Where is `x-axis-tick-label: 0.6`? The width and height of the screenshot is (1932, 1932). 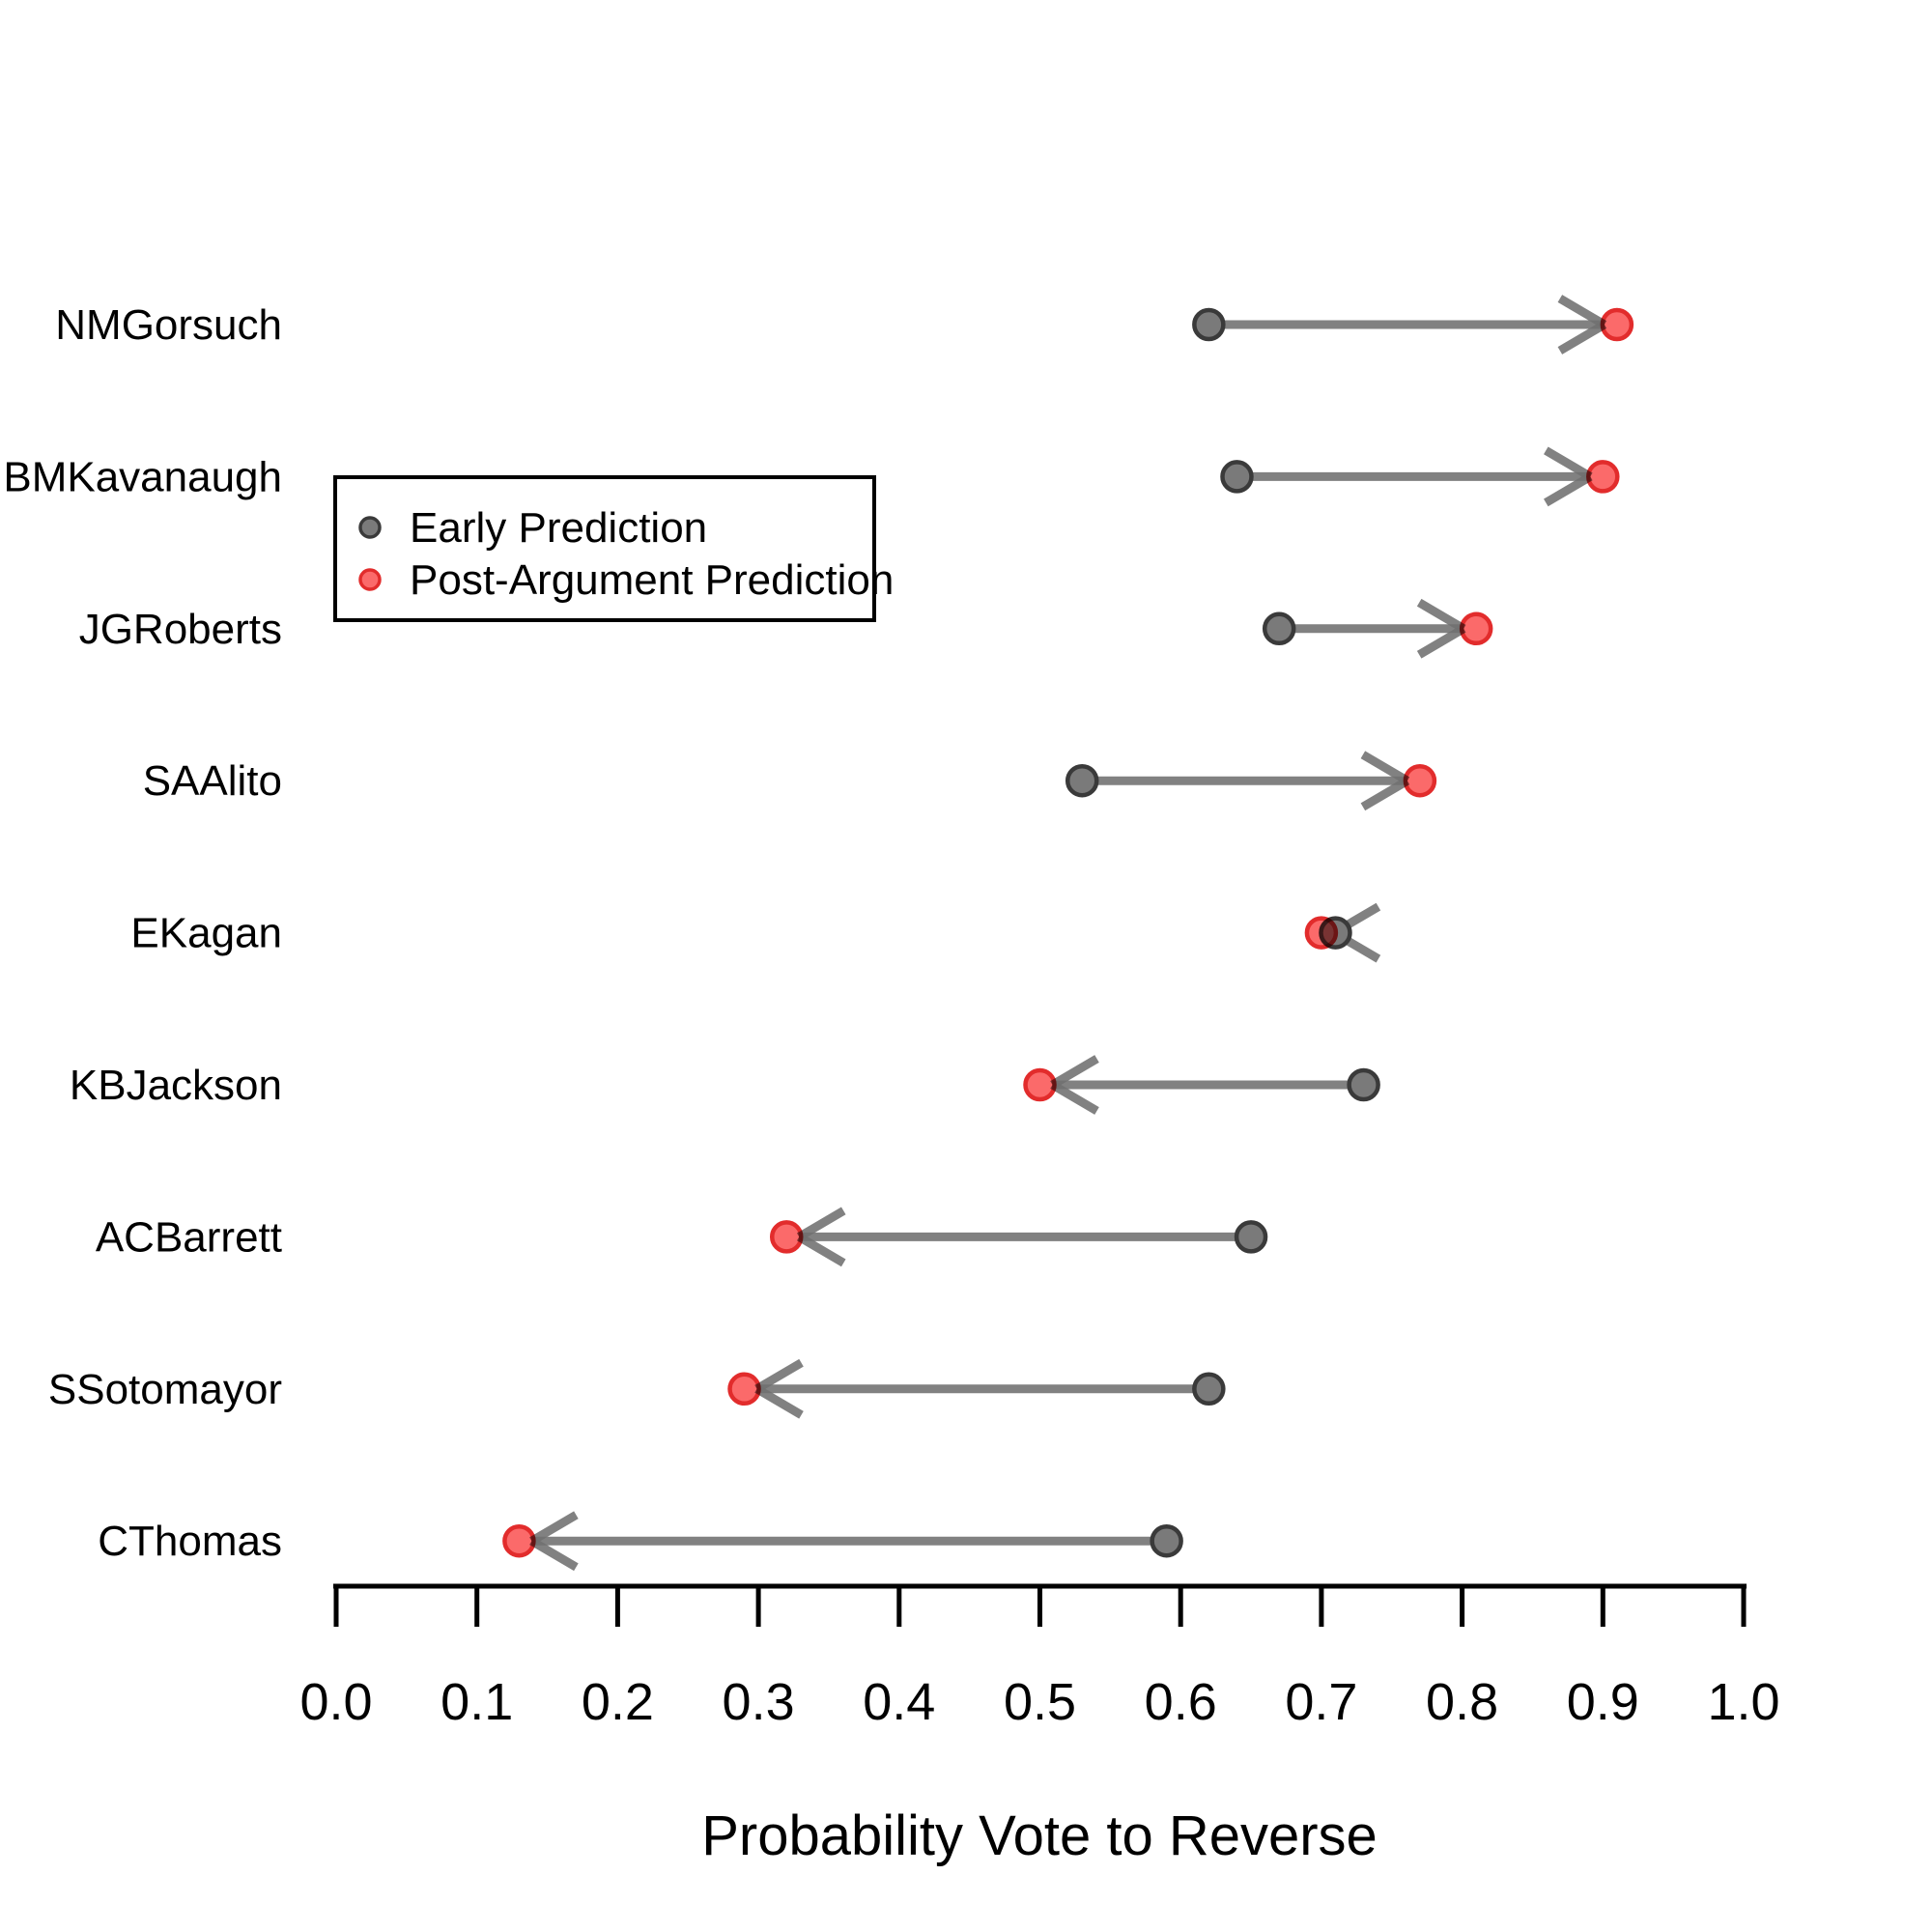 x-axis-tick-label: 0.6 is located at coordinates (1181, 1702).